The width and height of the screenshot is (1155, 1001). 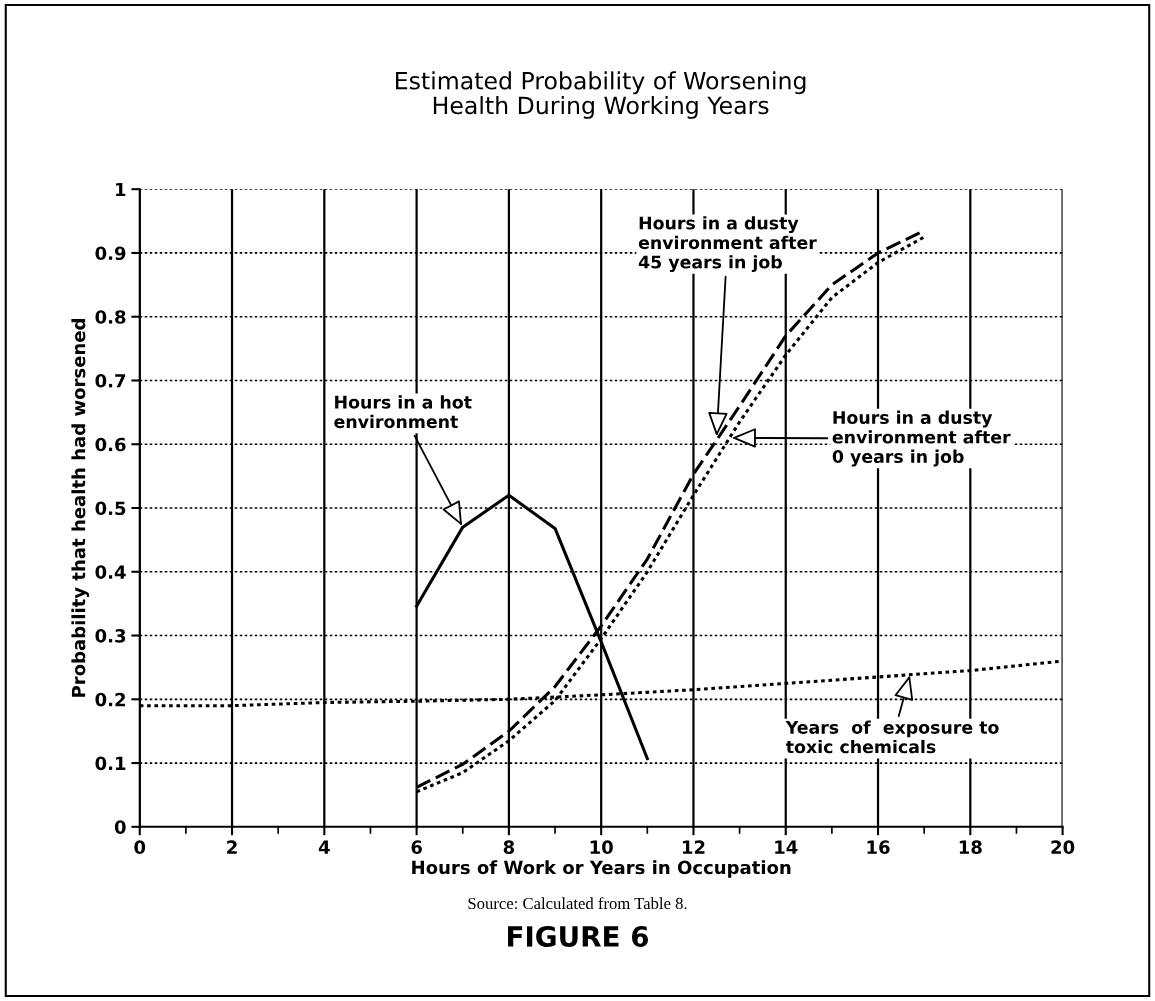 What do you see at coordinates (693, 847) in the screenshot?
I see `x-tick-label: 12` at bounding box center [693, 847].